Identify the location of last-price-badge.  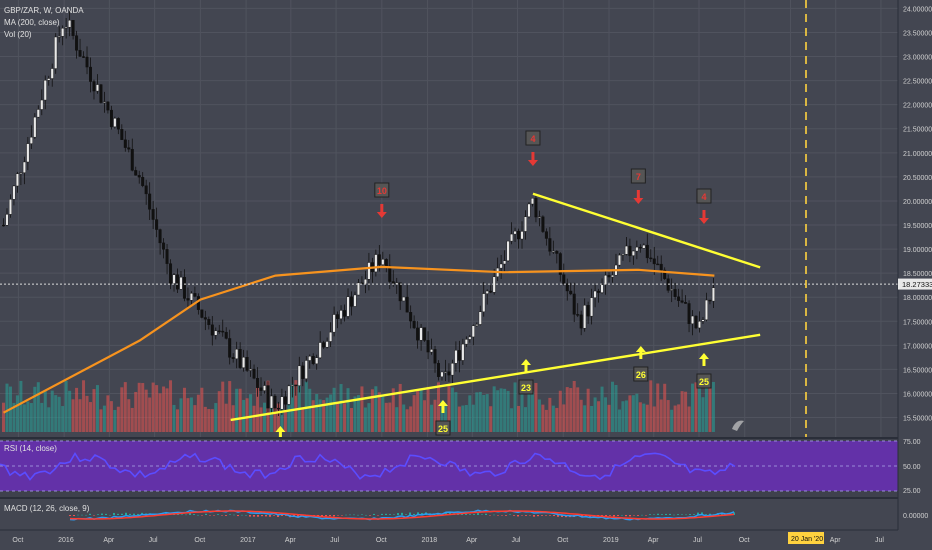
(915, 284).